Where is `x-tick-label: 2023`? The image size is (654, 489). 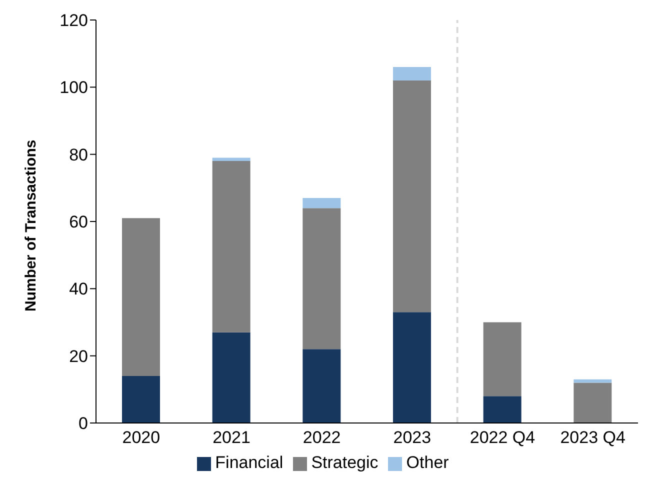
x-tick-label: 2023 is located at coordinates (412, 438).